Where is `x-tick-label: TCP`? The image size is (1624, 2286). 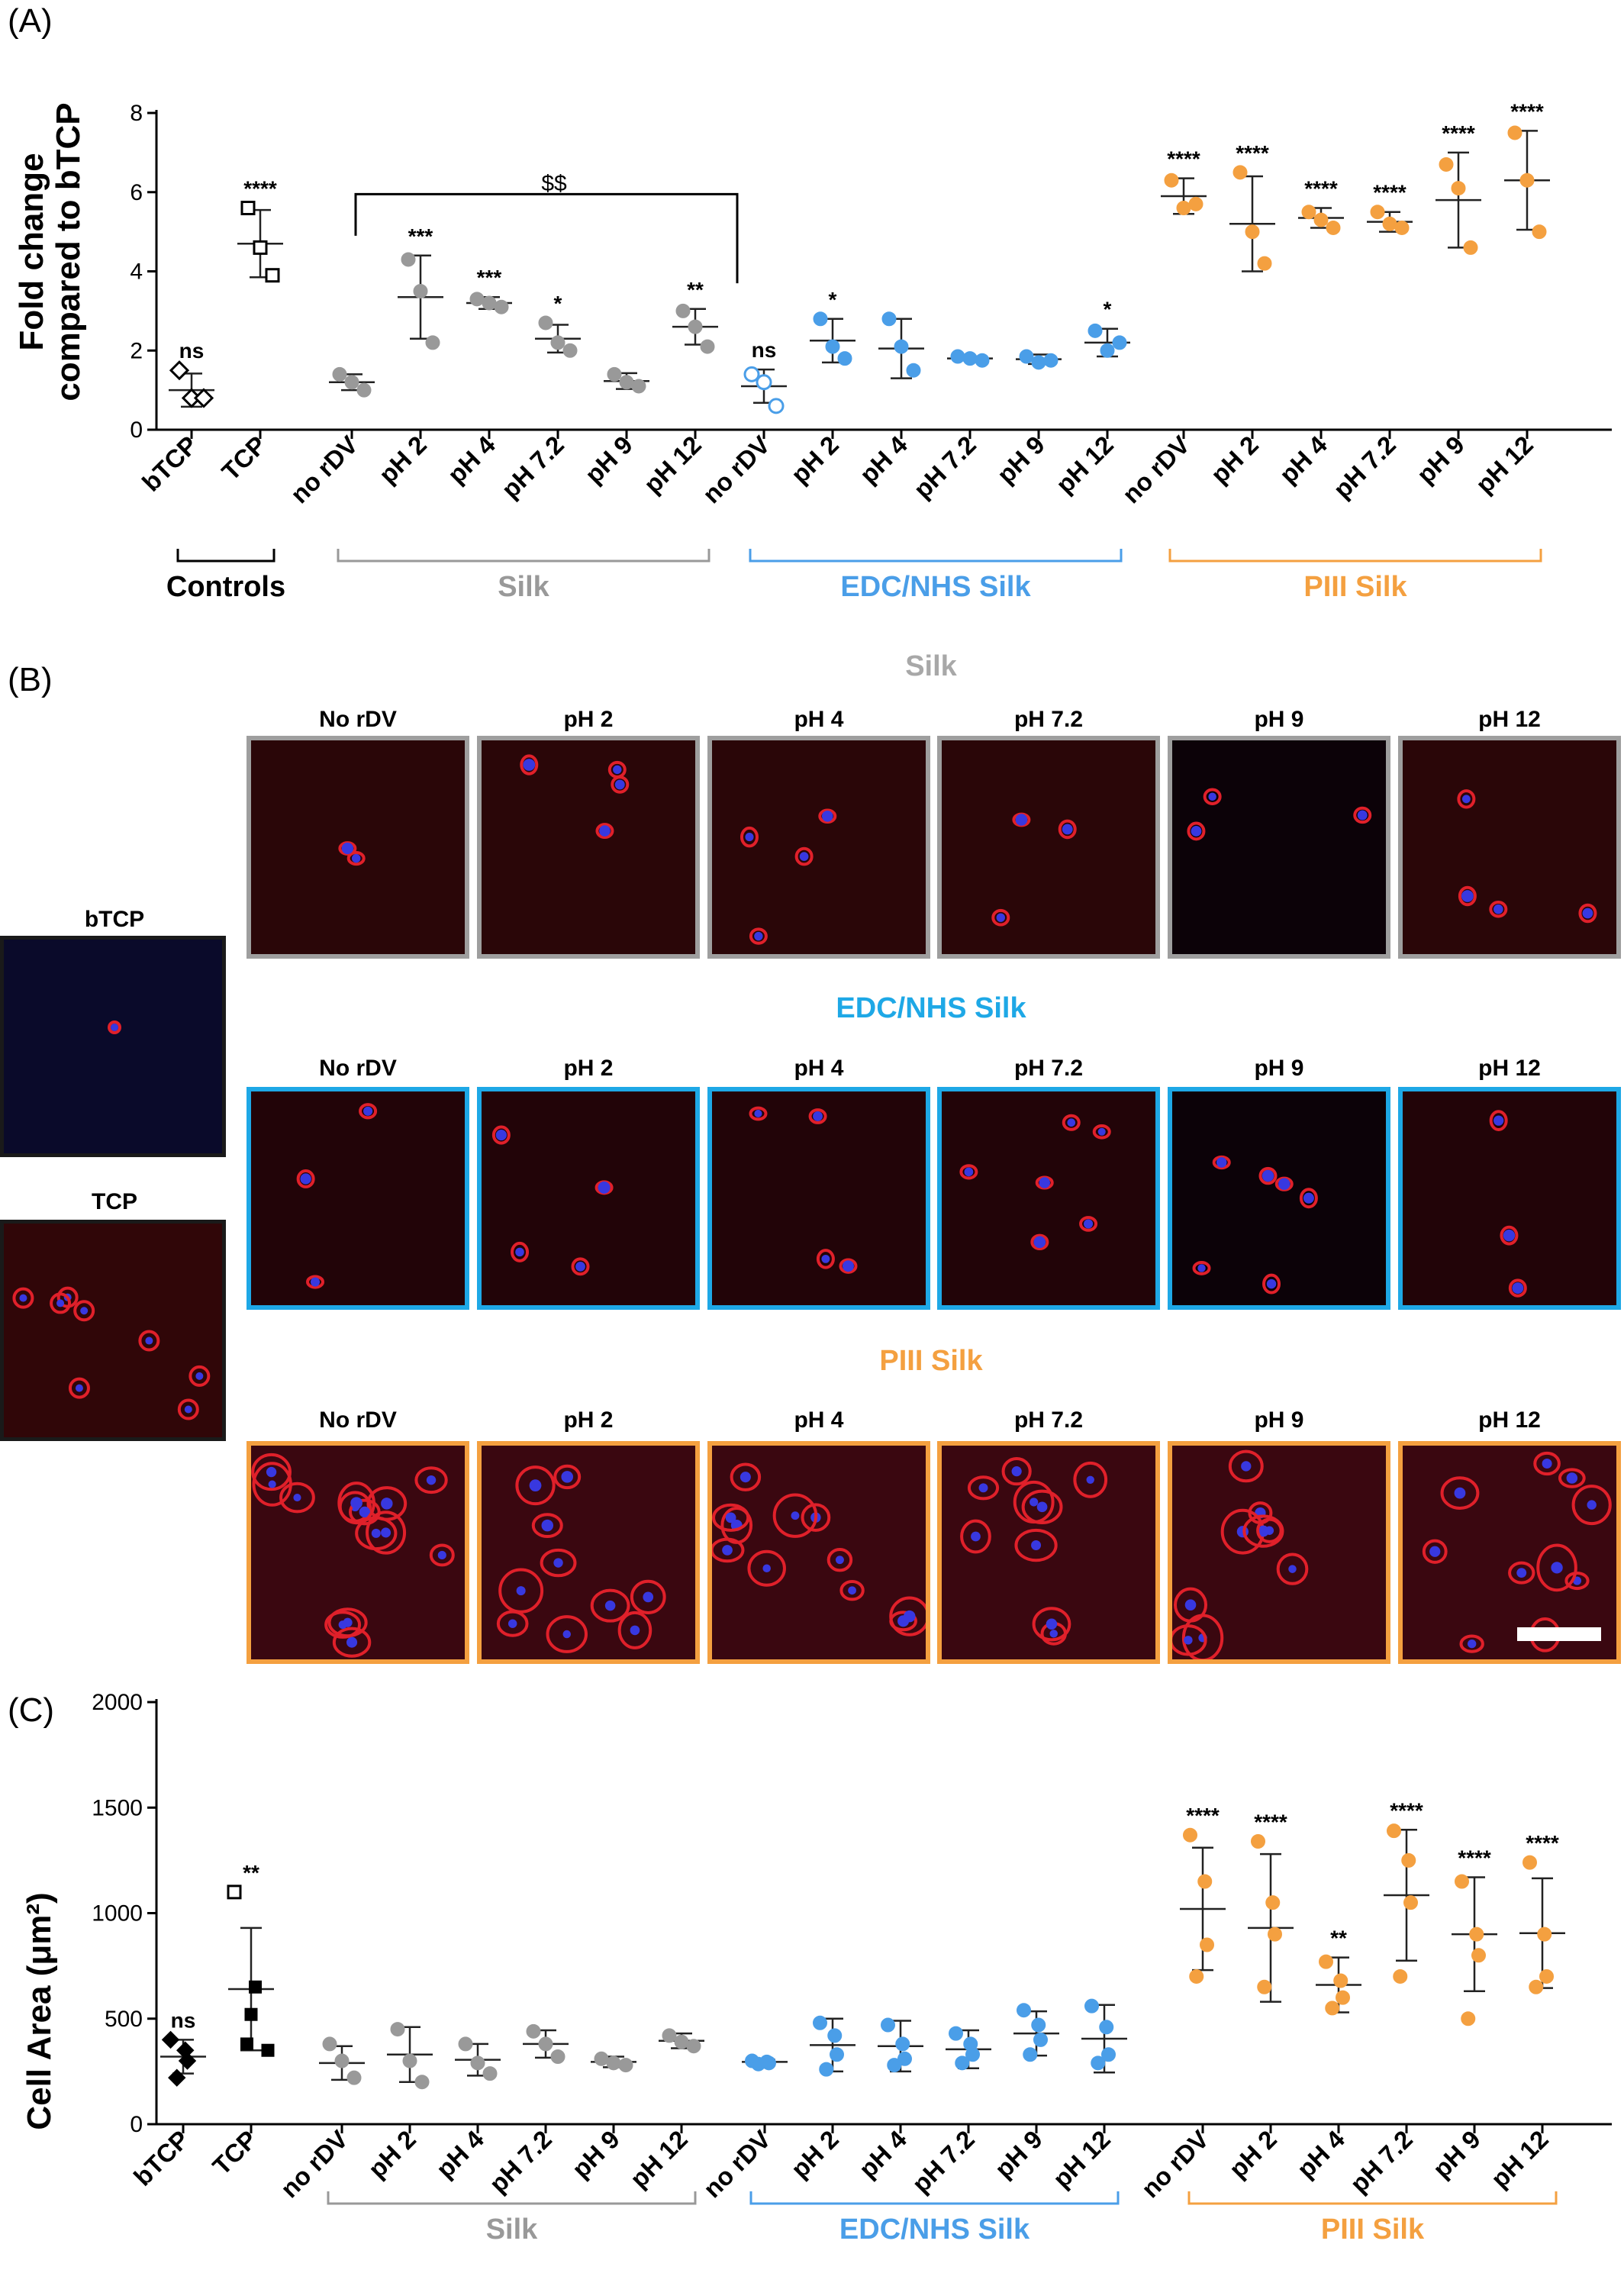 x-tick-label: TCP is located at coordinates (235, 2153).